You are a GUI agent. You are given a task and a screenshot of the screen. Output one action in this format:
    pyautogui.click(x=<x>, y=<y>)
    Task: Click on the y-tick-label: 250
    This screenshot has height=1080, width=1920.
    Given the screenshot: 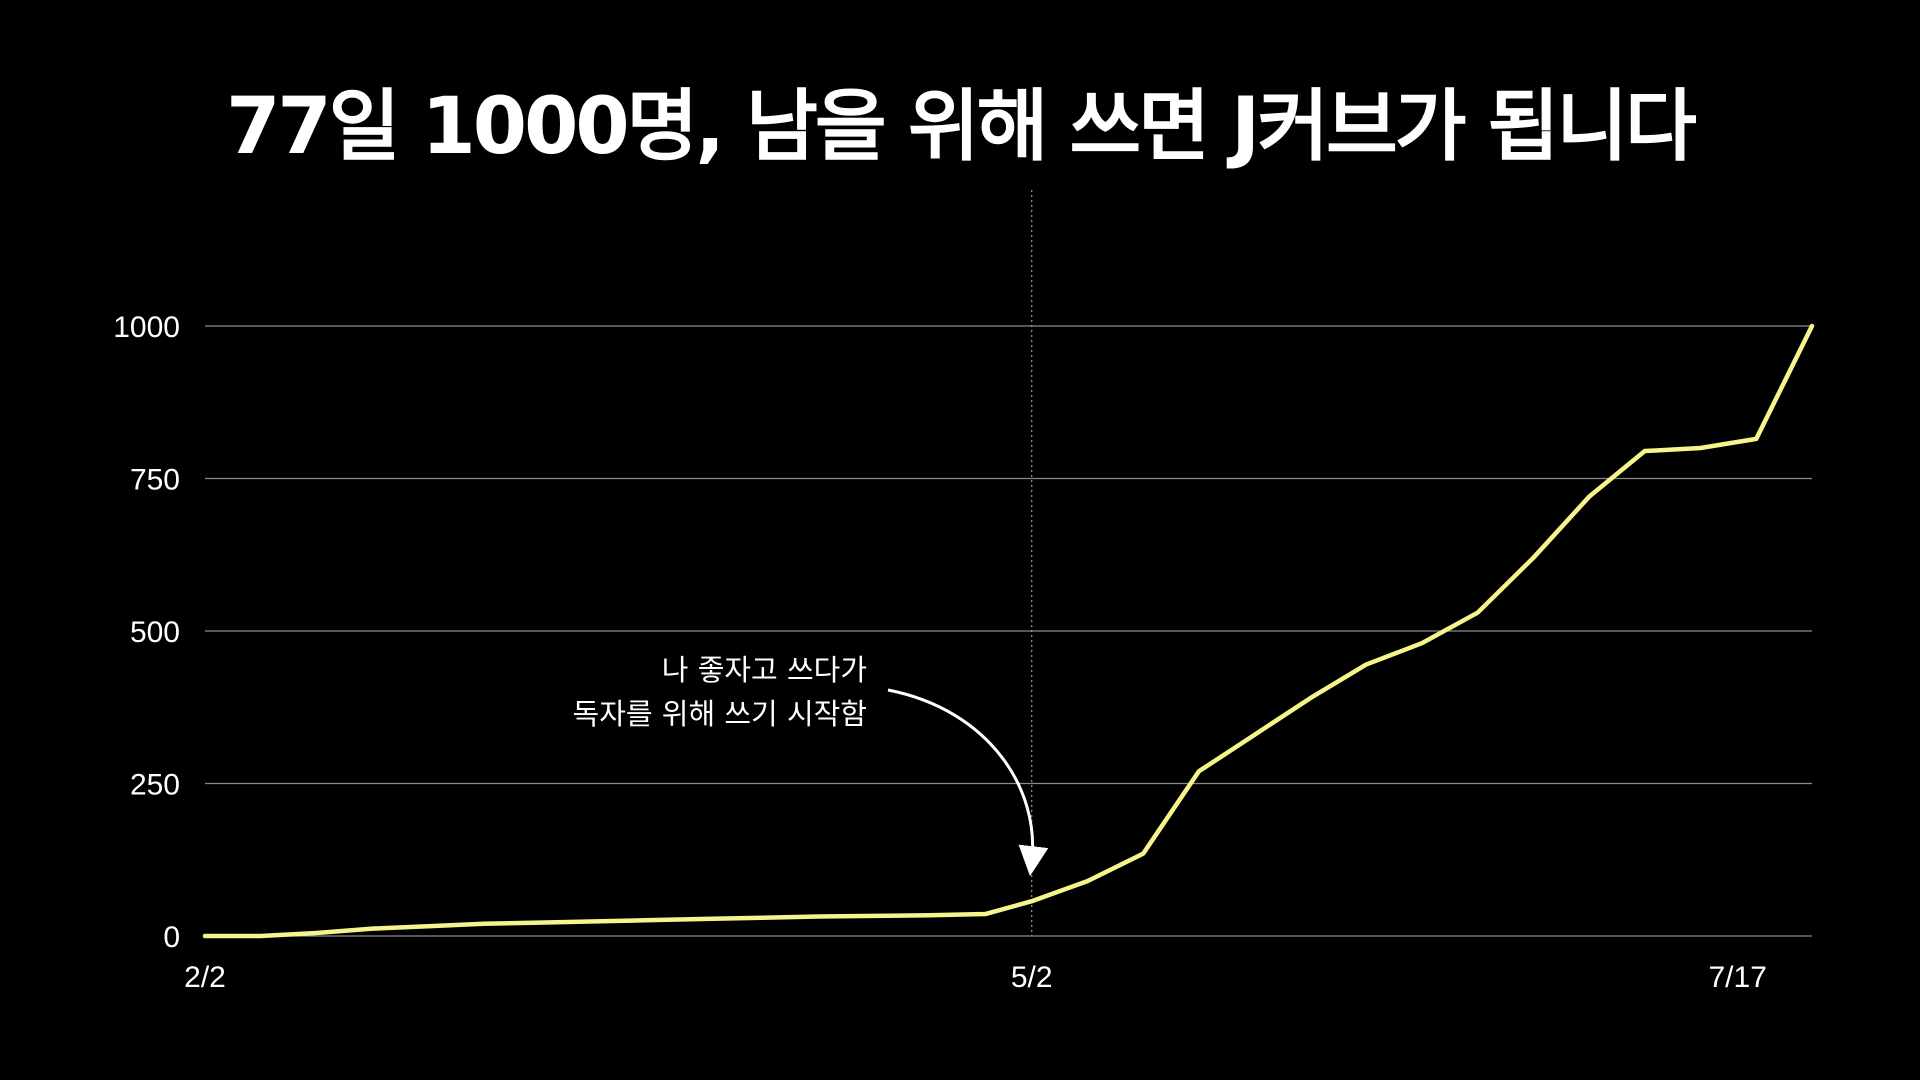 What is the action you would take?
    pyautogui.click(x=155, y=785)
    